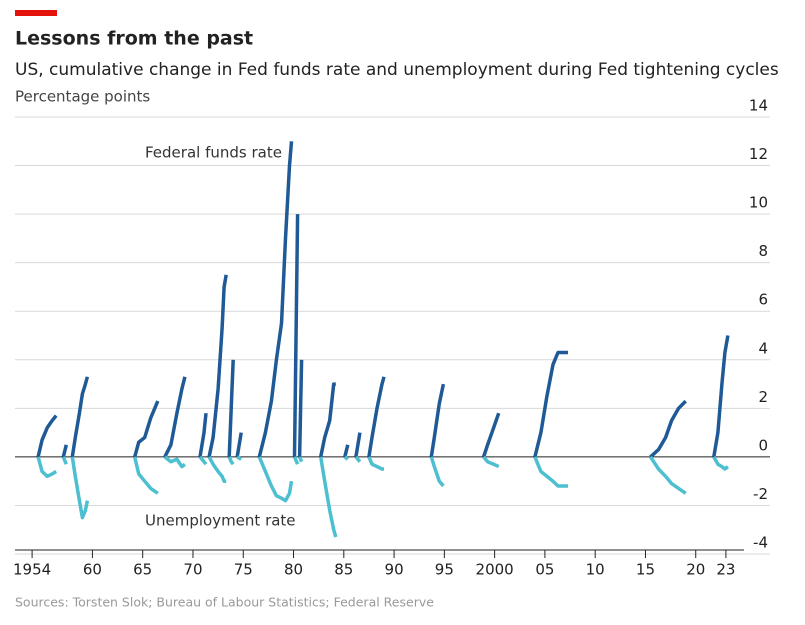  I want to click on y-axis-label: Percentage points, so click(82, 97).